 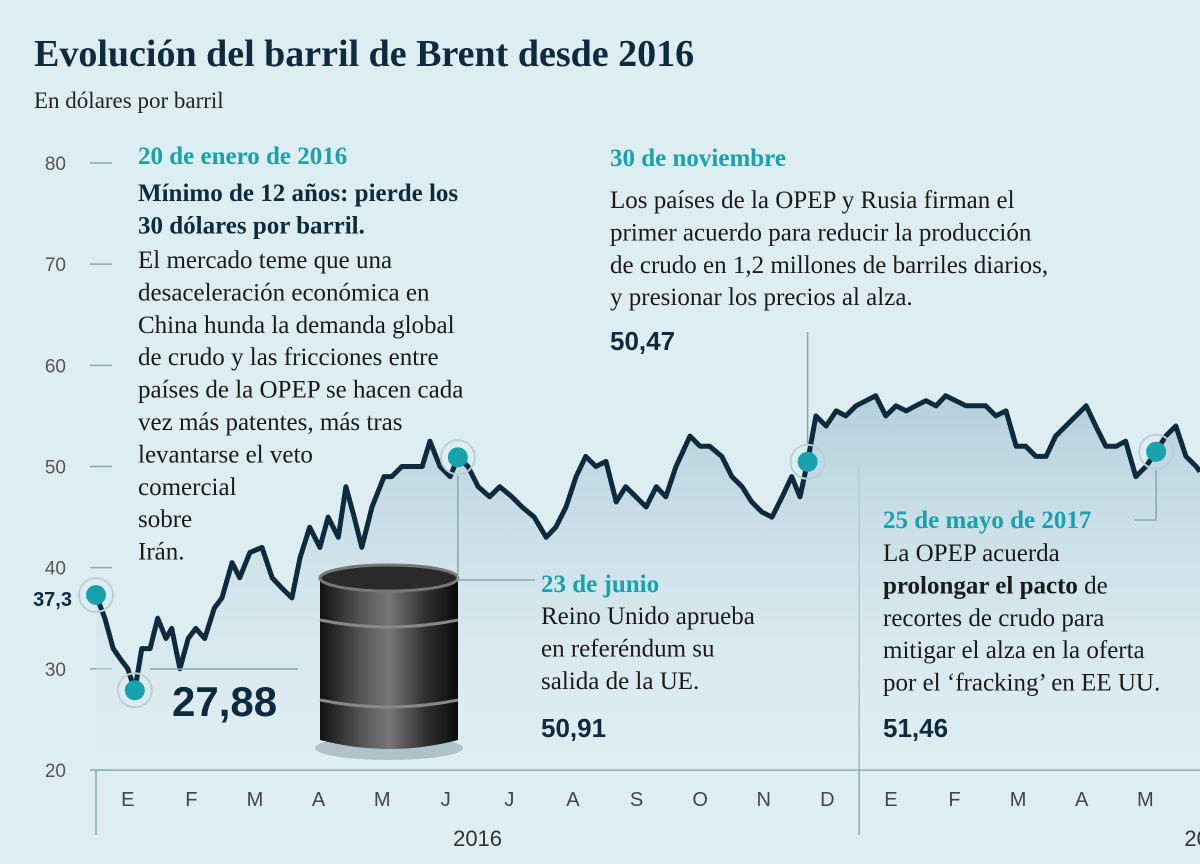 What do you see at coordinates (300, 390) in the screenshot?
I see `annotation-line: países de la OPEP se hacen cada` at bounding box center [300, 390].